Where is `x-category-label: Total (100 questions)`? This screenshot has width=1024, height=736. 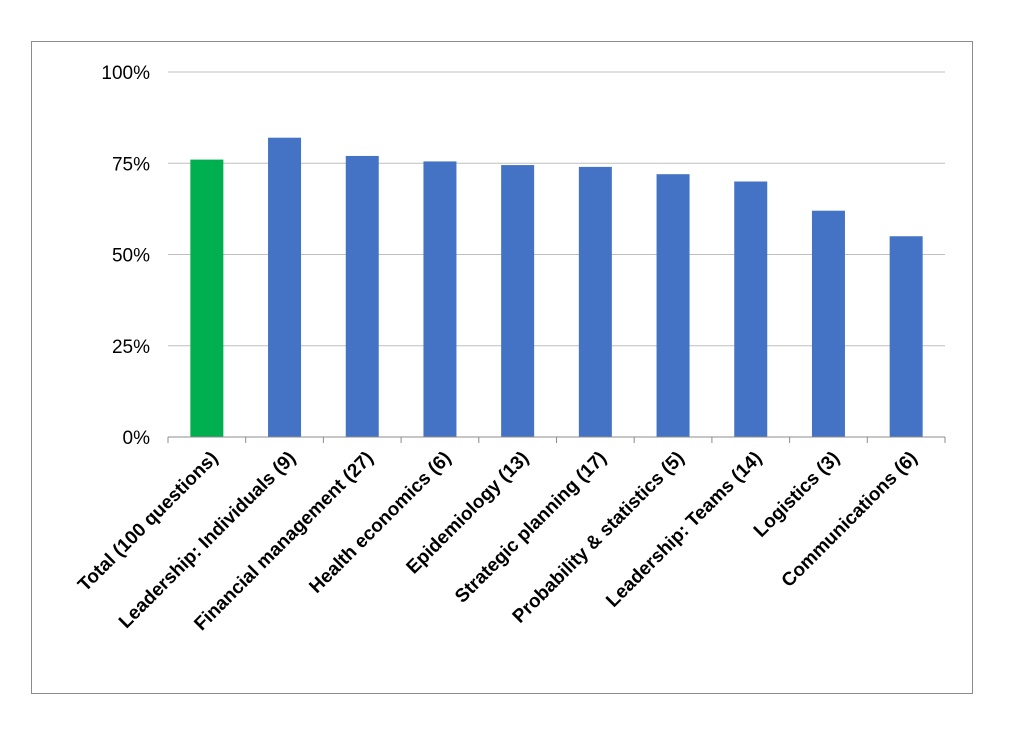 x-category-label: Total (100 questions) is located at coordinates (148, 522).